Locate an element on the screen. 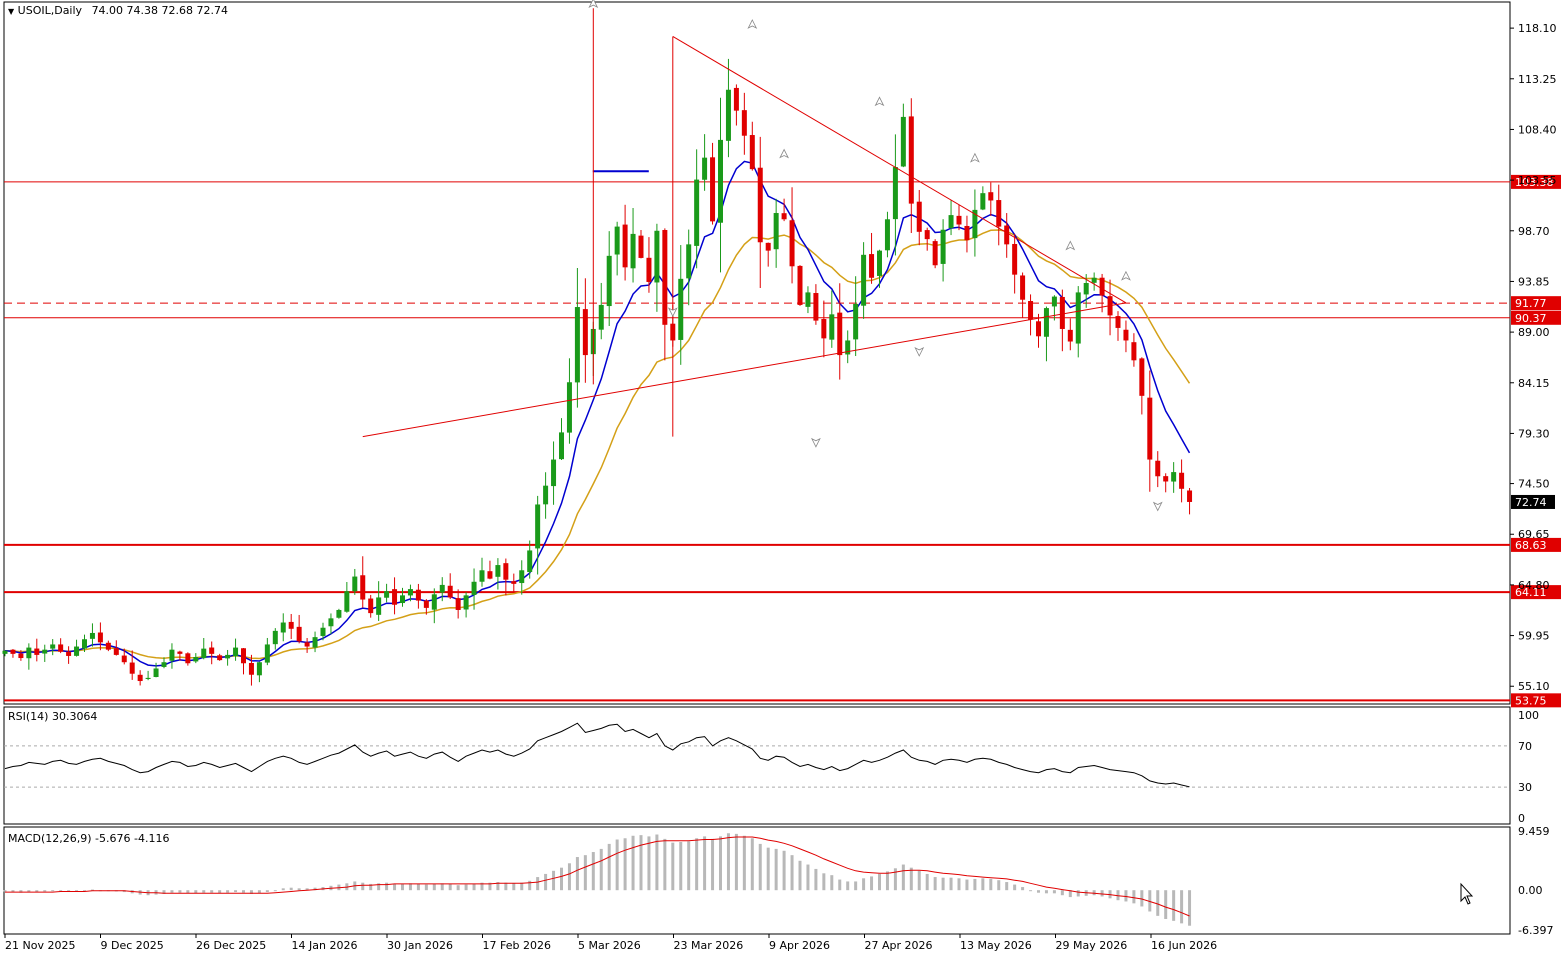 The image size is (1563, 955). rsi-line is located at coordinates (597, 755).